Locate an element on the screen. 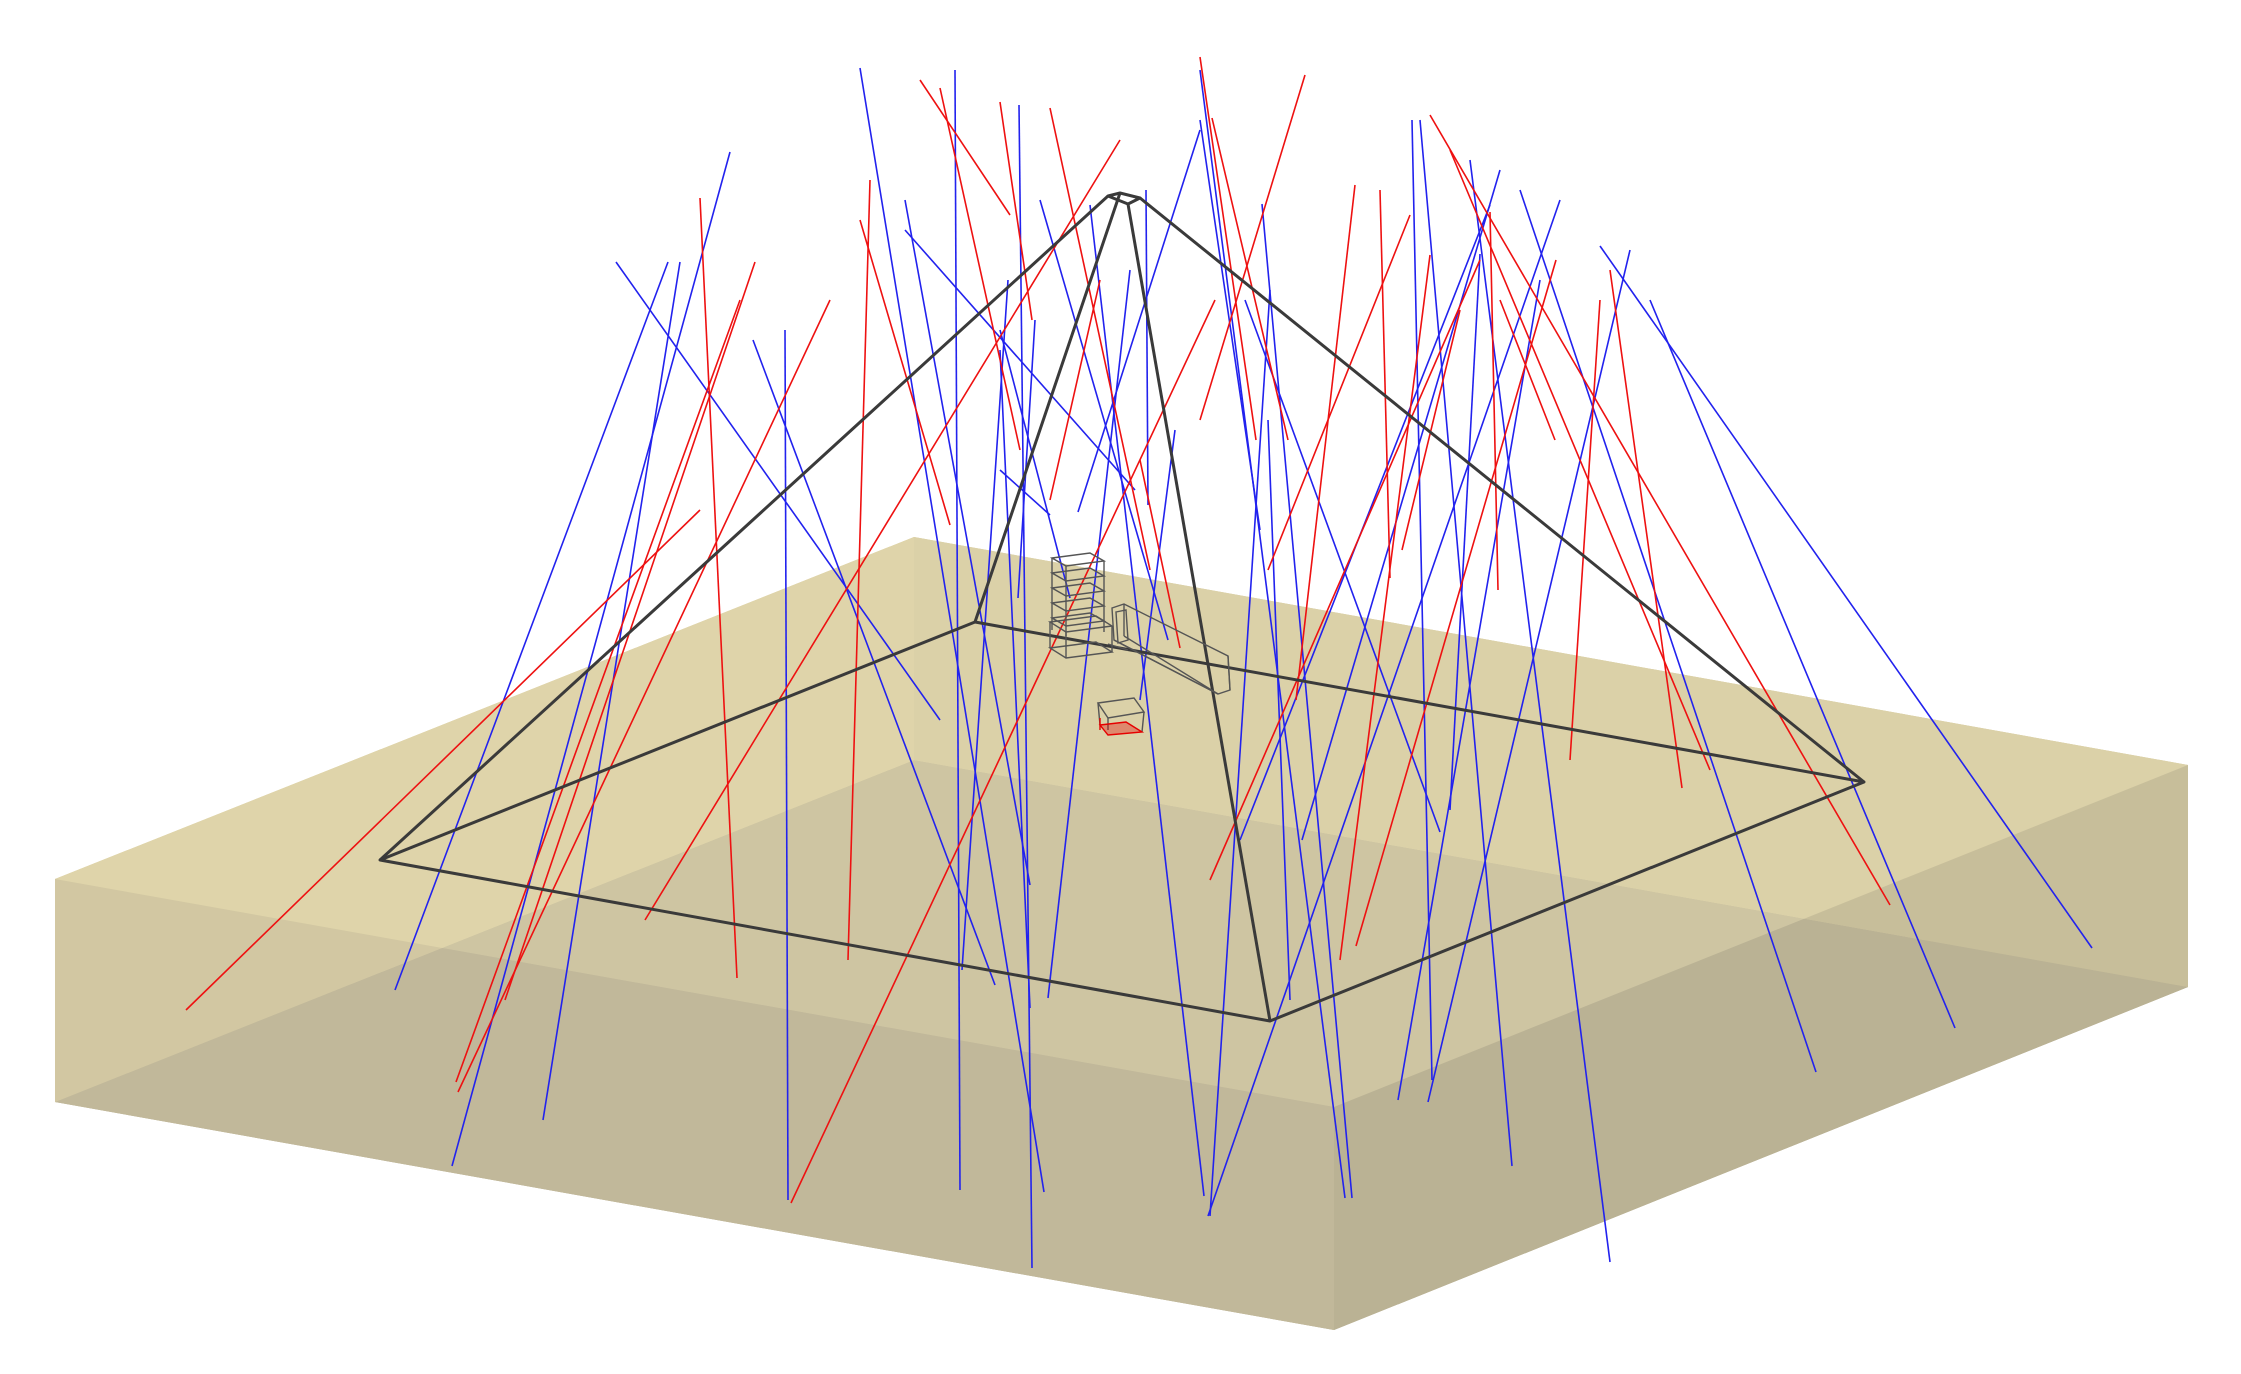 This screenshot has width=2241, height=1374. grand-gallery is located at coordinates (1169, 649).